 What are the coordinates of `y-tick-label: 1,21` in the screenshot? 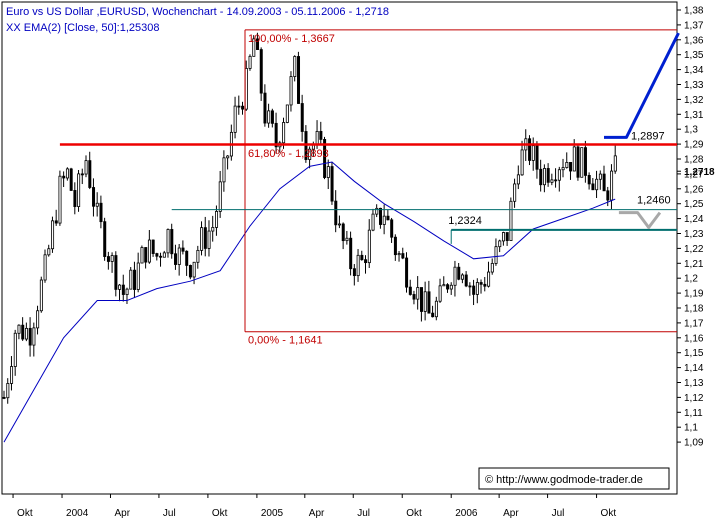 It's located at (694, 264).